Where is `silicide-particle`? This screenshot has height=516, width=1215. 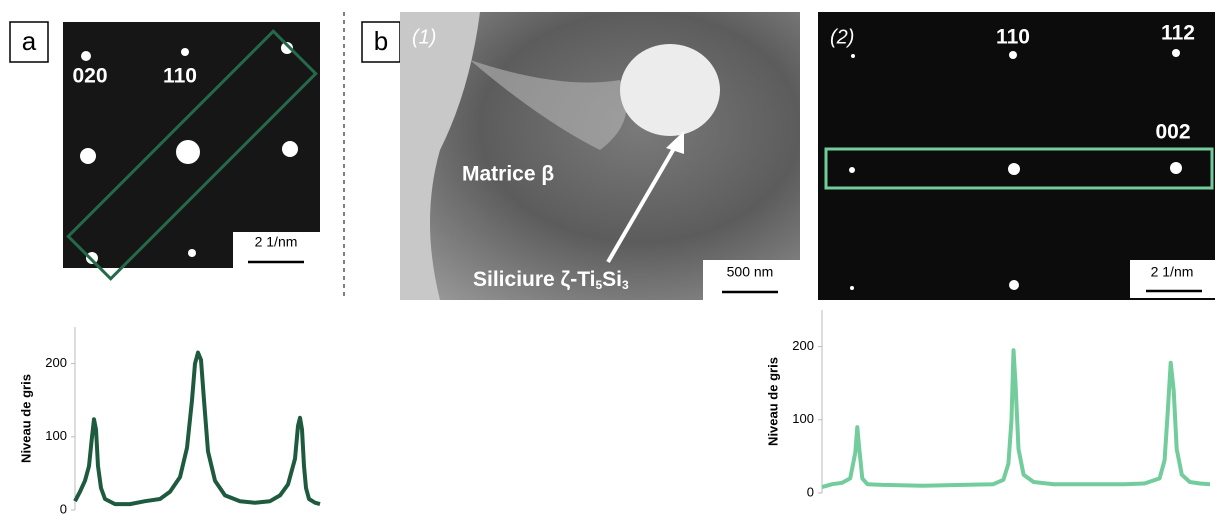
silicide-particle is located at coordinates (670, 90).